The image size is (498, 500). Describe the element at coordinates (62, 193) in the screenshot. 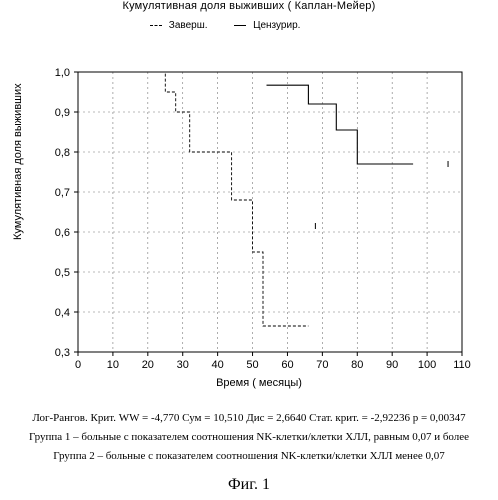

I see `y-tick-label: 0,7` at that location.